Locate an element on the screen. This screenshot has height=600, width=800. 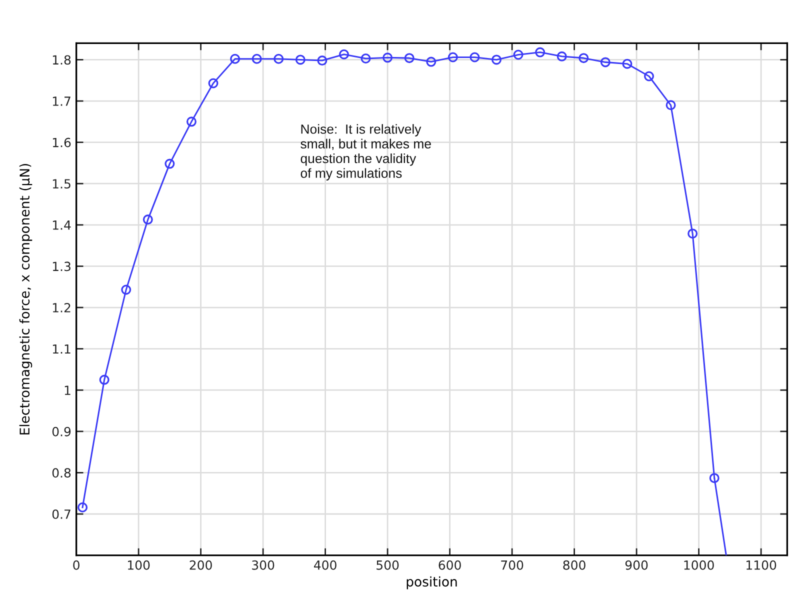
y-tick-label: 0.9 is located at coordinates (61, 431).